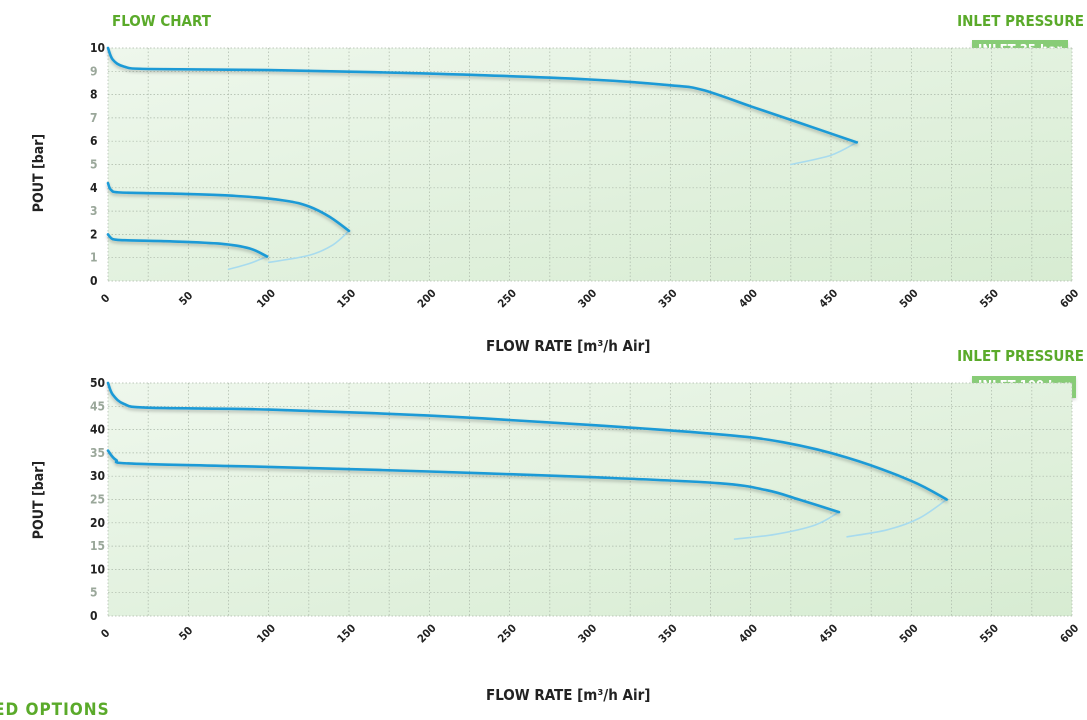  I want to click on chart2-x-tick-label: 0, so click(105, 633).